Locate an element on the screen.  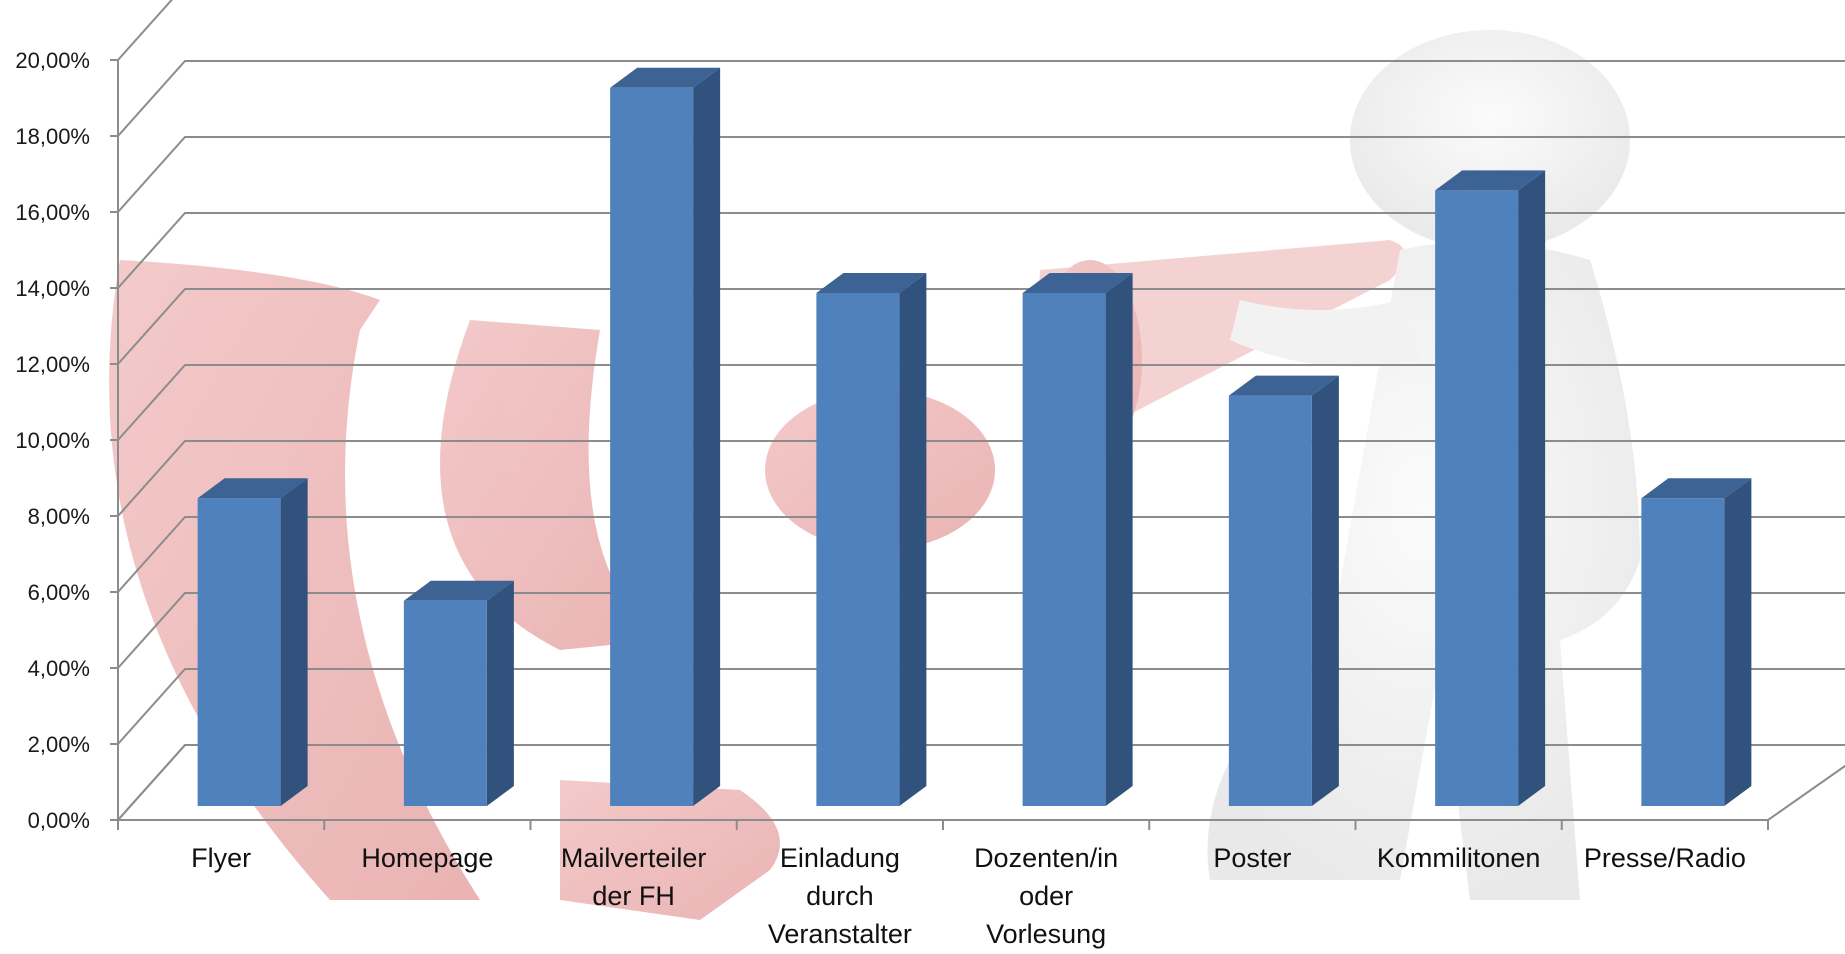
y-tick-label: 20,00% is located at coordinates (52, 60).